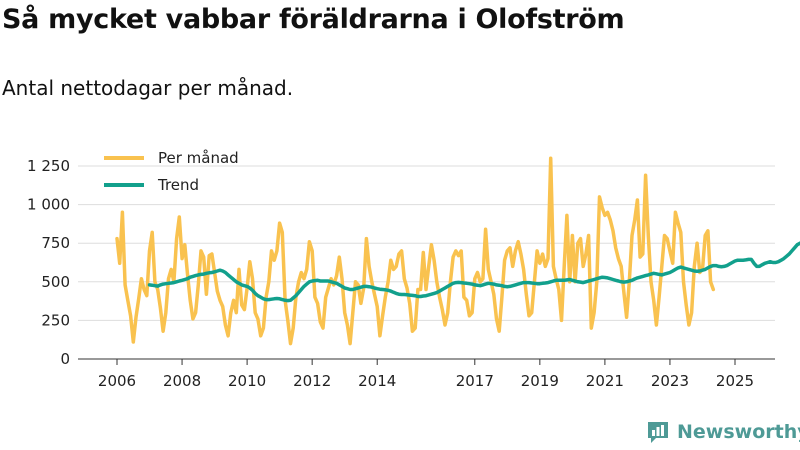 This screenshot has width=800, height=450. What do you see at coordinates (55, 243) in the screenshot?
I see `y-tick-label: 750` at bounding box center [55, 243].